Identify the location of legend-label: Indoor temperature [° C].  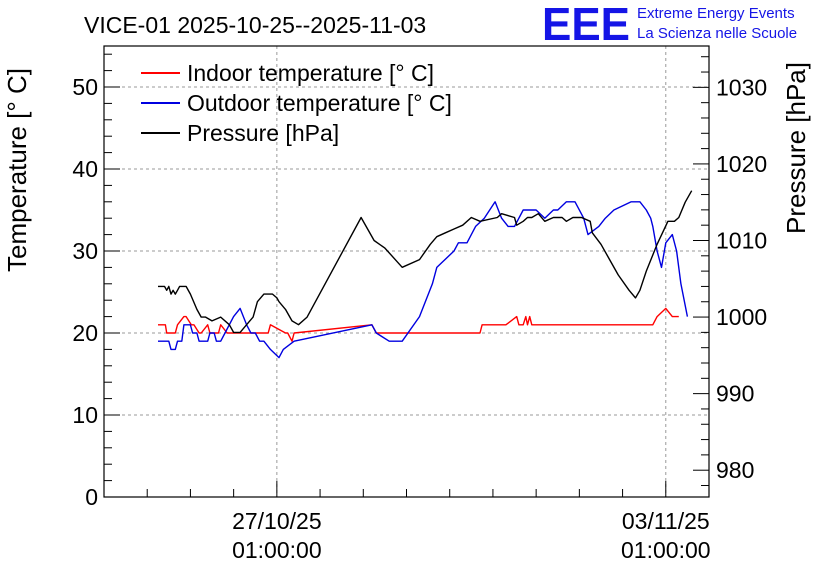
(310, 73).